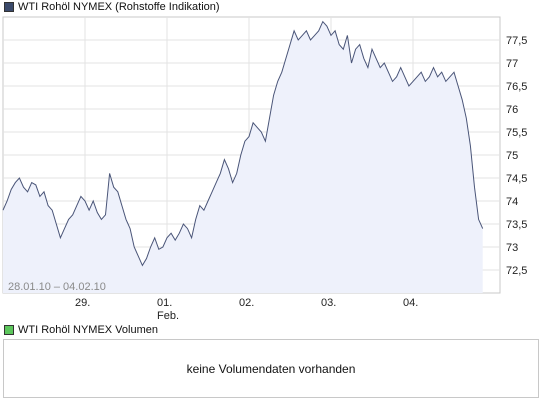 The height and width of the screenshot is (407, 545). What do you see at coordinates (9, 7) in the screenshot?
I see `price-legend-swatch` at bounding box center [9, 7].